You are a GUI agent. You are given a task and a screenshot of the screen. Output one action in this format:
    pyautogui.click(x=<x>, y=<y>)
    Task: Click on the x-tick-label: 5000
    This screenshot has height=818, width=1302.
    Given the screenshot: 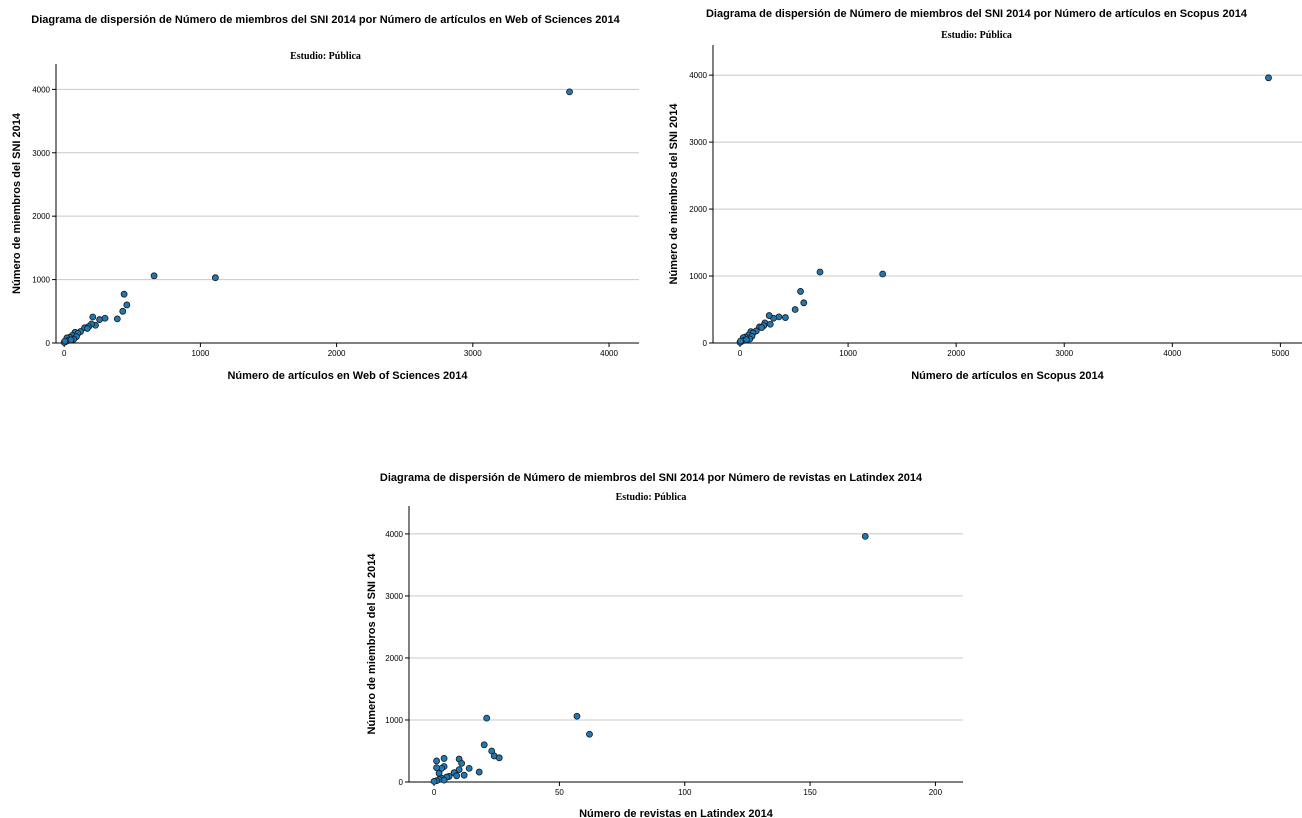 What is the action you would take?
    pyautogui.click(x=1280, y=353)
    